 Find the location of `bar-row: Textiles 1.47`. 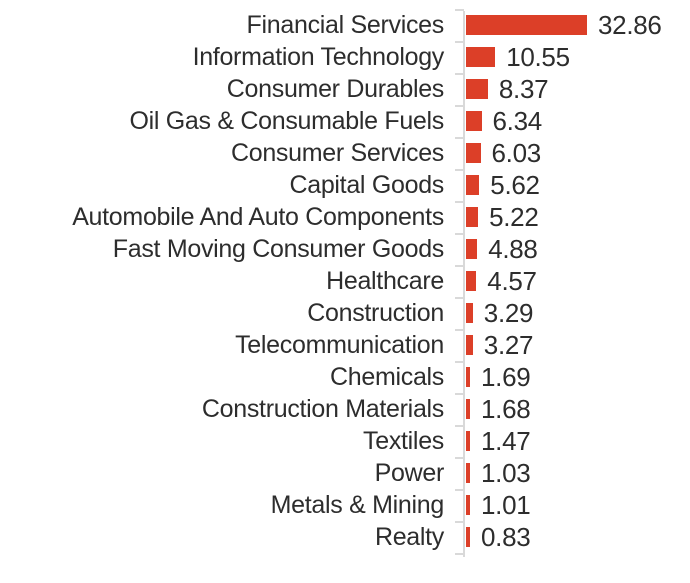

bar-row: Textiles 1.47 is located at coordinates (345, 441).